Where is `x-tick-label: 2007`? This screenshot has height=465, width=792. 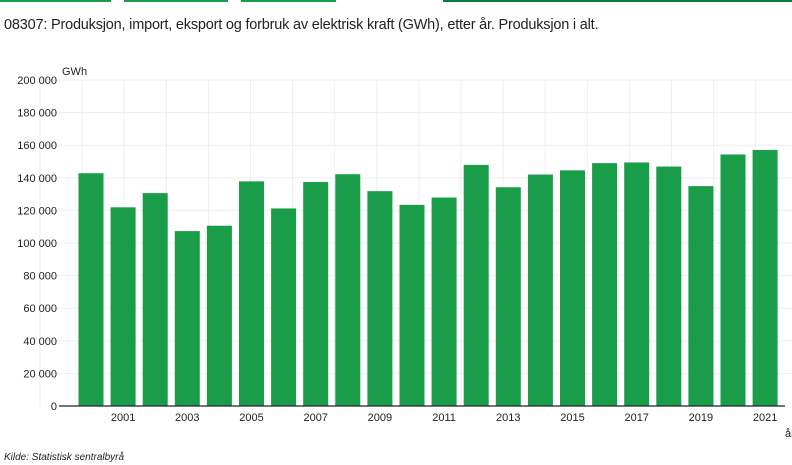 x-tick-label: 2007 is located at coordinates (315, 418).